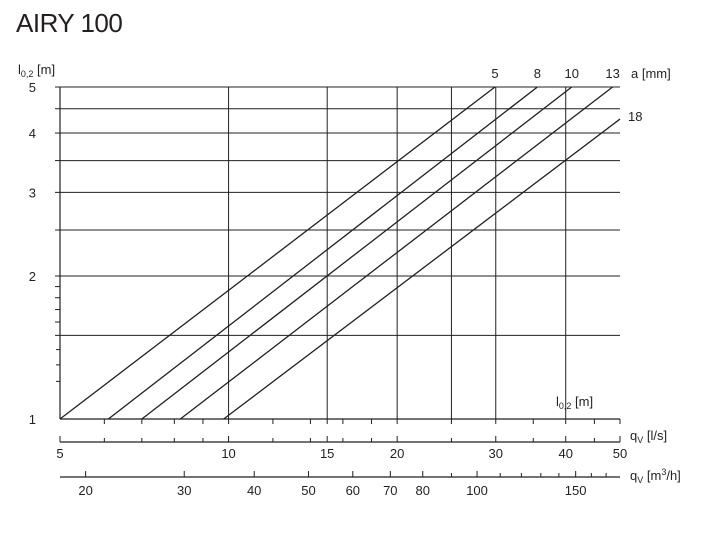 Image resolution: width=728 pixels, height=534 pixels. What do you see at coordinates (496, 453) in the screenshot?
I see `x-tick-label: 30` at bounding box center [496, 453].